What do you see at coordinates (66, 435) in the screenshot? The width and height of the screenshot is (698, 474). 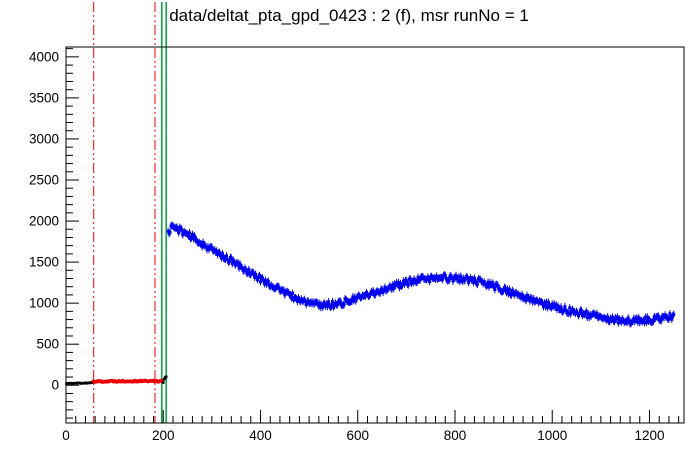 I see `x-tick-label: 0` at bounding box center [66, 435].